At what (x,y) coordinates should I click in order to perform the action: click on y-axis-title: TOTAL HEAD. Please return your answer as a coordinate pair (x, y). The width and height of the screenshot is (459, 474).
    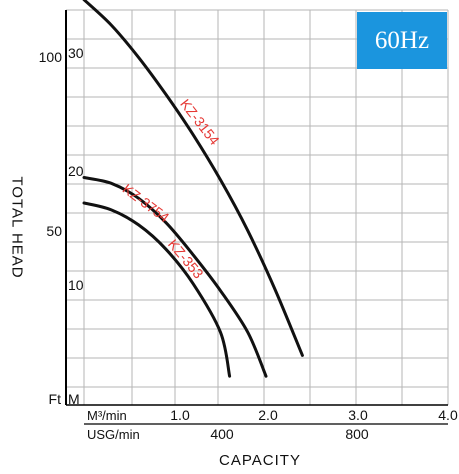
    Looking at the image, I should click on (17, 227).